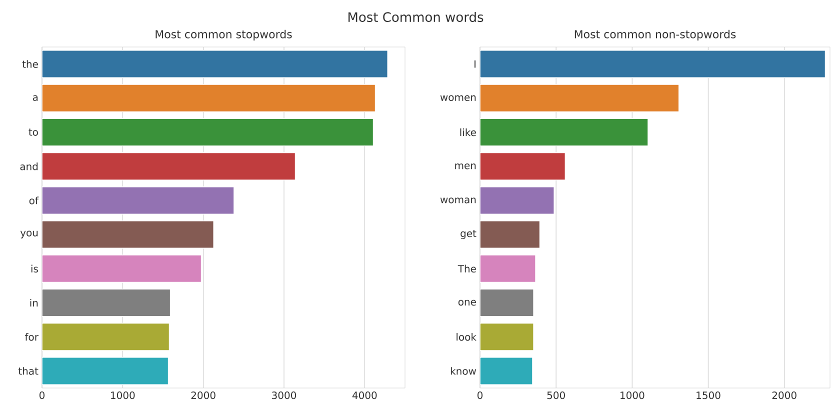  I want to click on y-tick-label: in, so click(34, 302).